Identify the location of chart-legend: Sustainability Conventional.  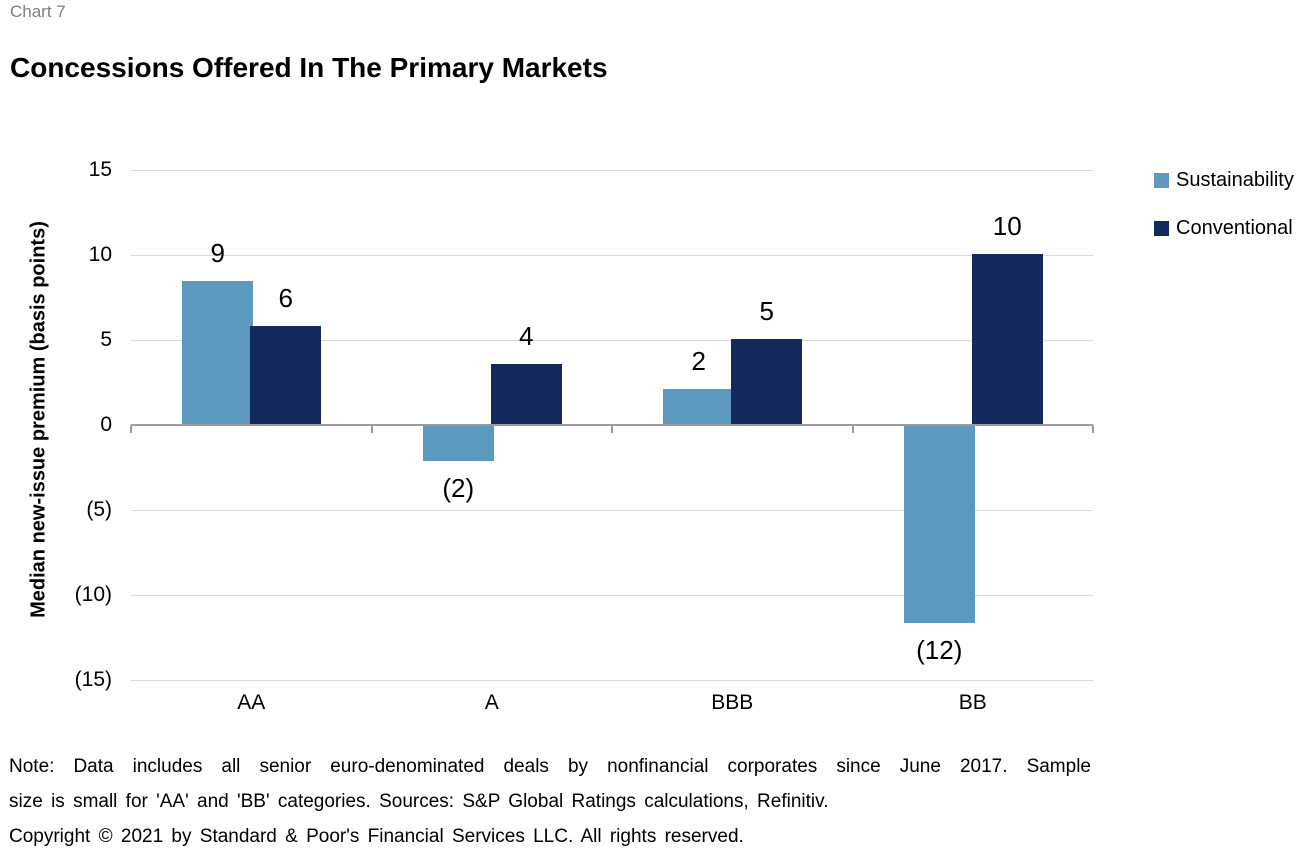
(1224, 216).